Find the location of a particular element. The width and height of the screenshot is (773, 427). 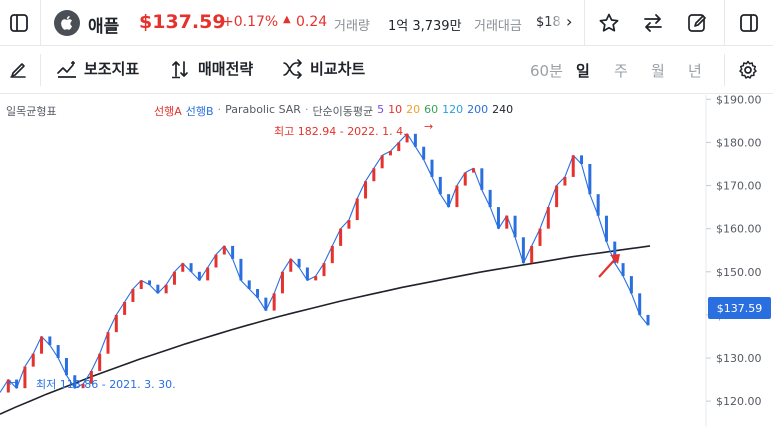

y-axis-tick-label: $150.00 is located at coordinates (739, 272).